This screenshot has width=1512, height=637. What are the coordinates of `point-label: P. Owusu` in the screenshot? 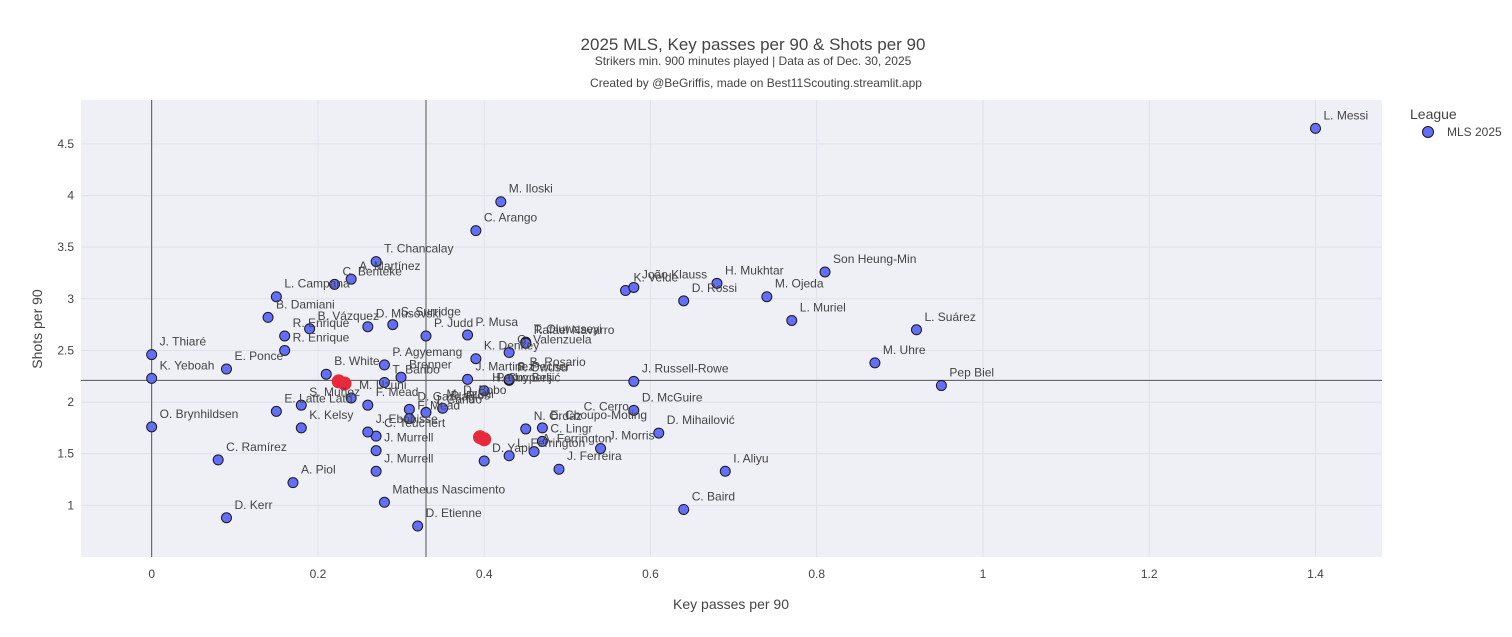 It's located at (542, 367).